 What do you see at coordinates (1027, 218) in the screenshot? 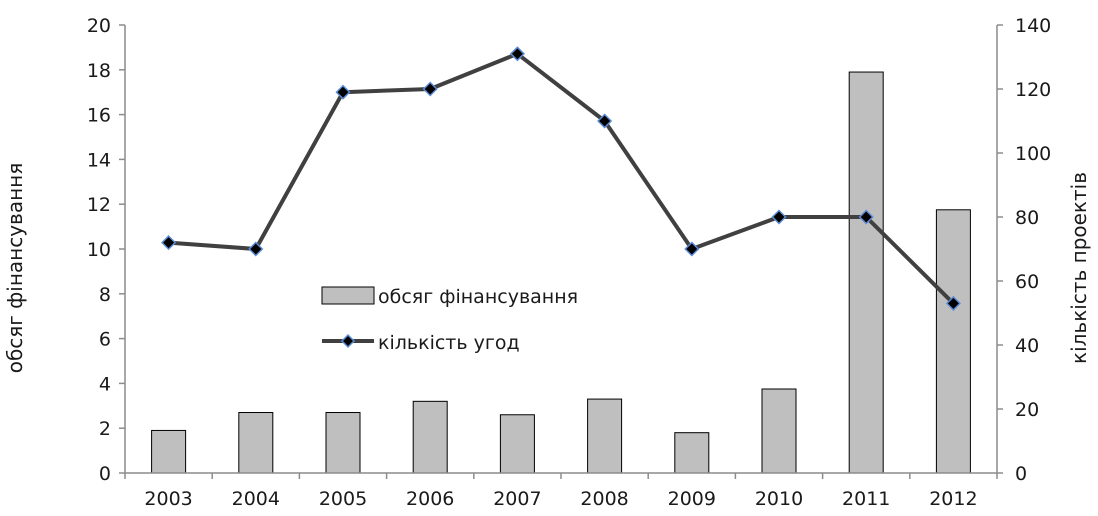
I see `y-tick-label-right: 80` at bounding box center [1027, 218].